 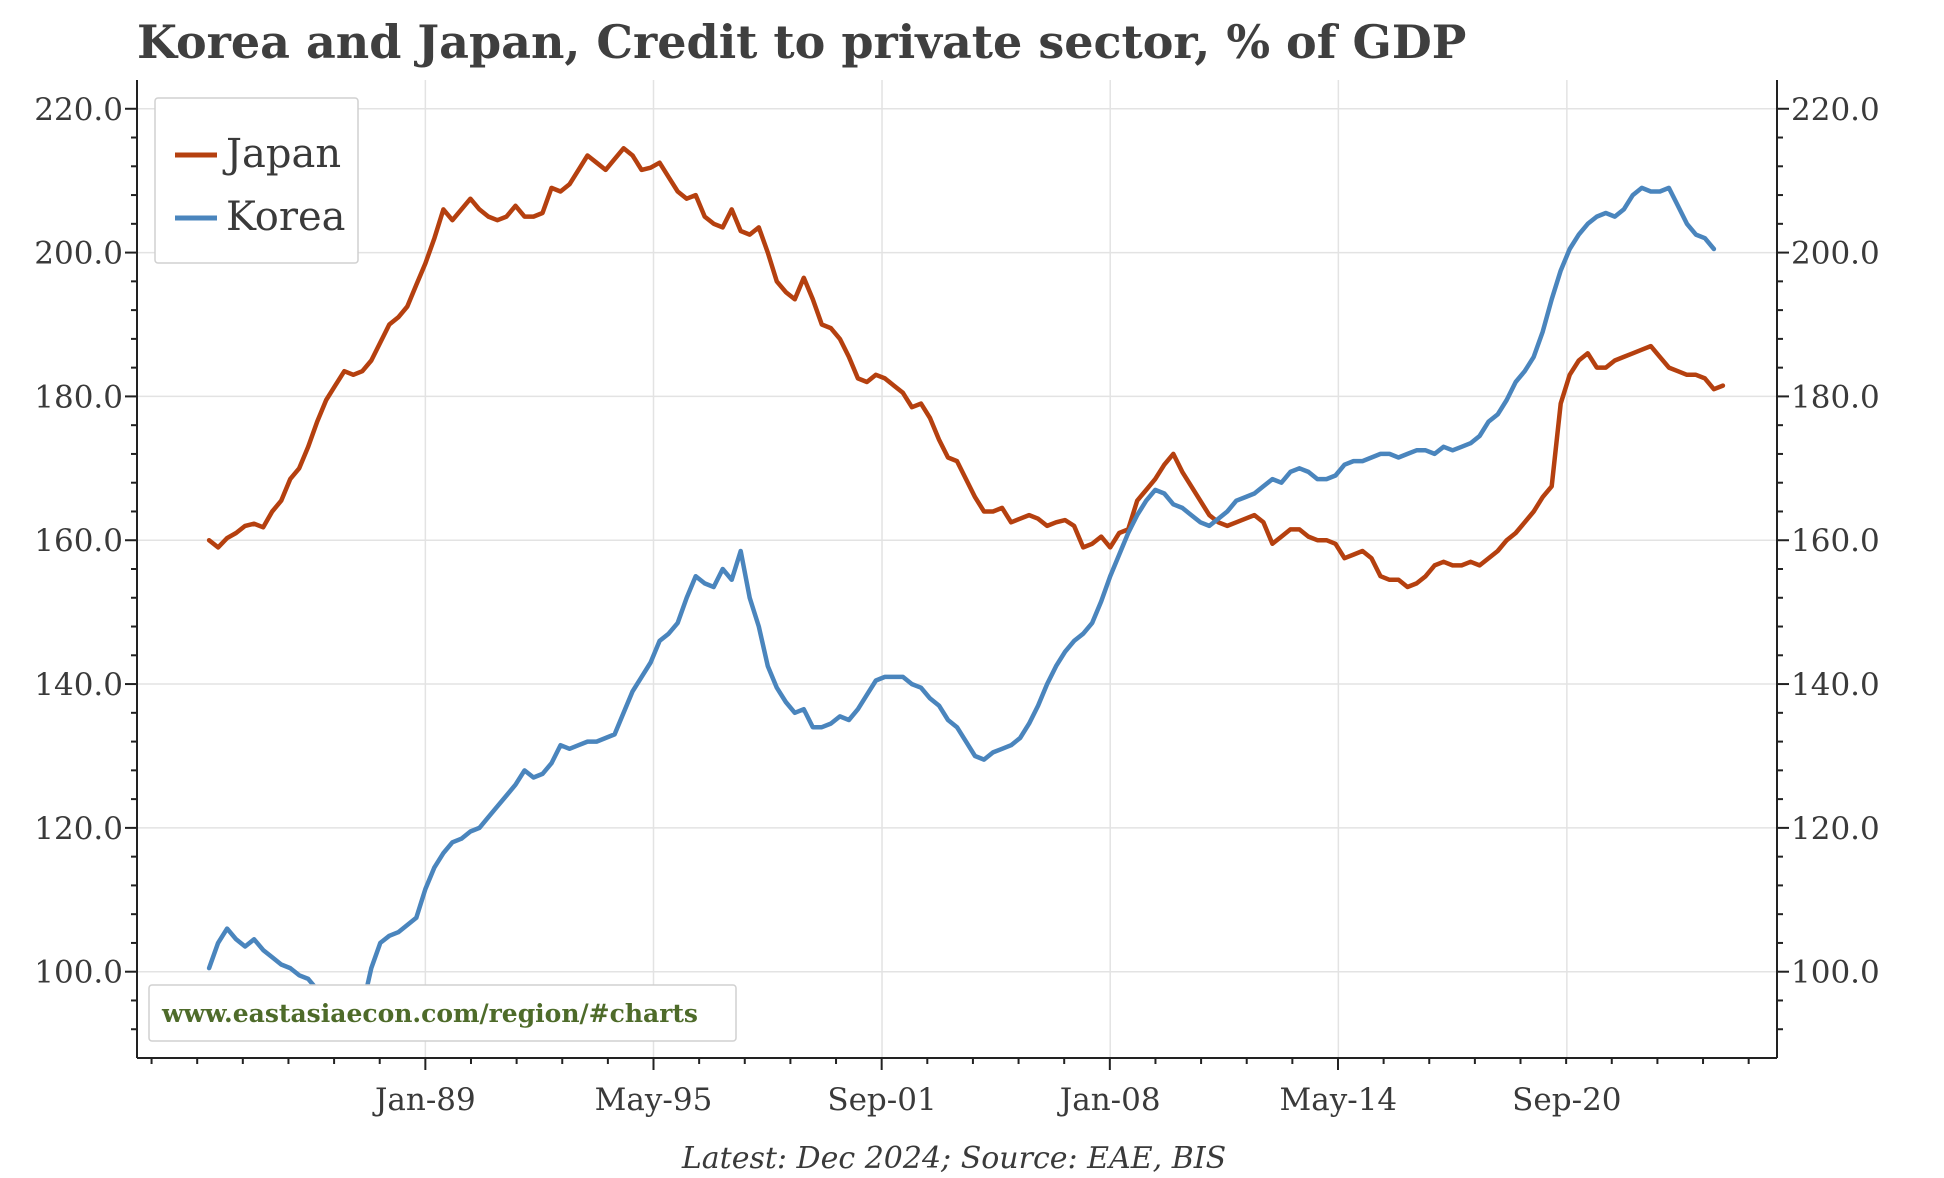 I want to click on y-tick-label-left: 120.0, so click(x=78, y=829).